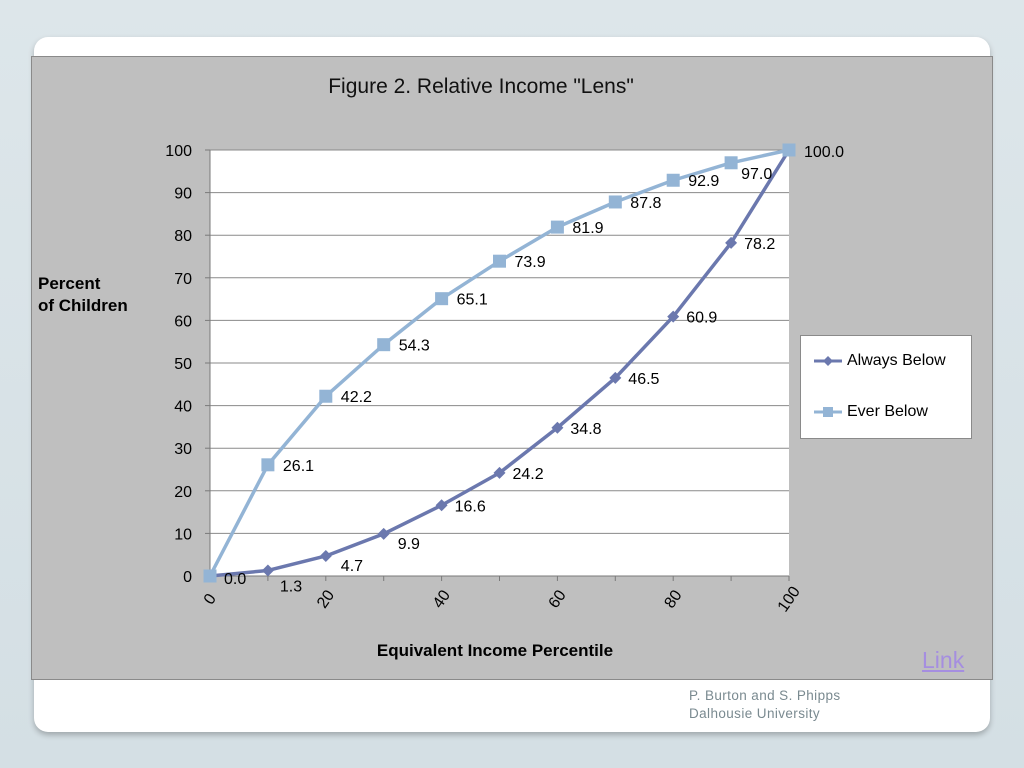 The height and width of the screenshot is (768, 1024). I want to click on data-label-always-below: 9.9, so click(409, 544).